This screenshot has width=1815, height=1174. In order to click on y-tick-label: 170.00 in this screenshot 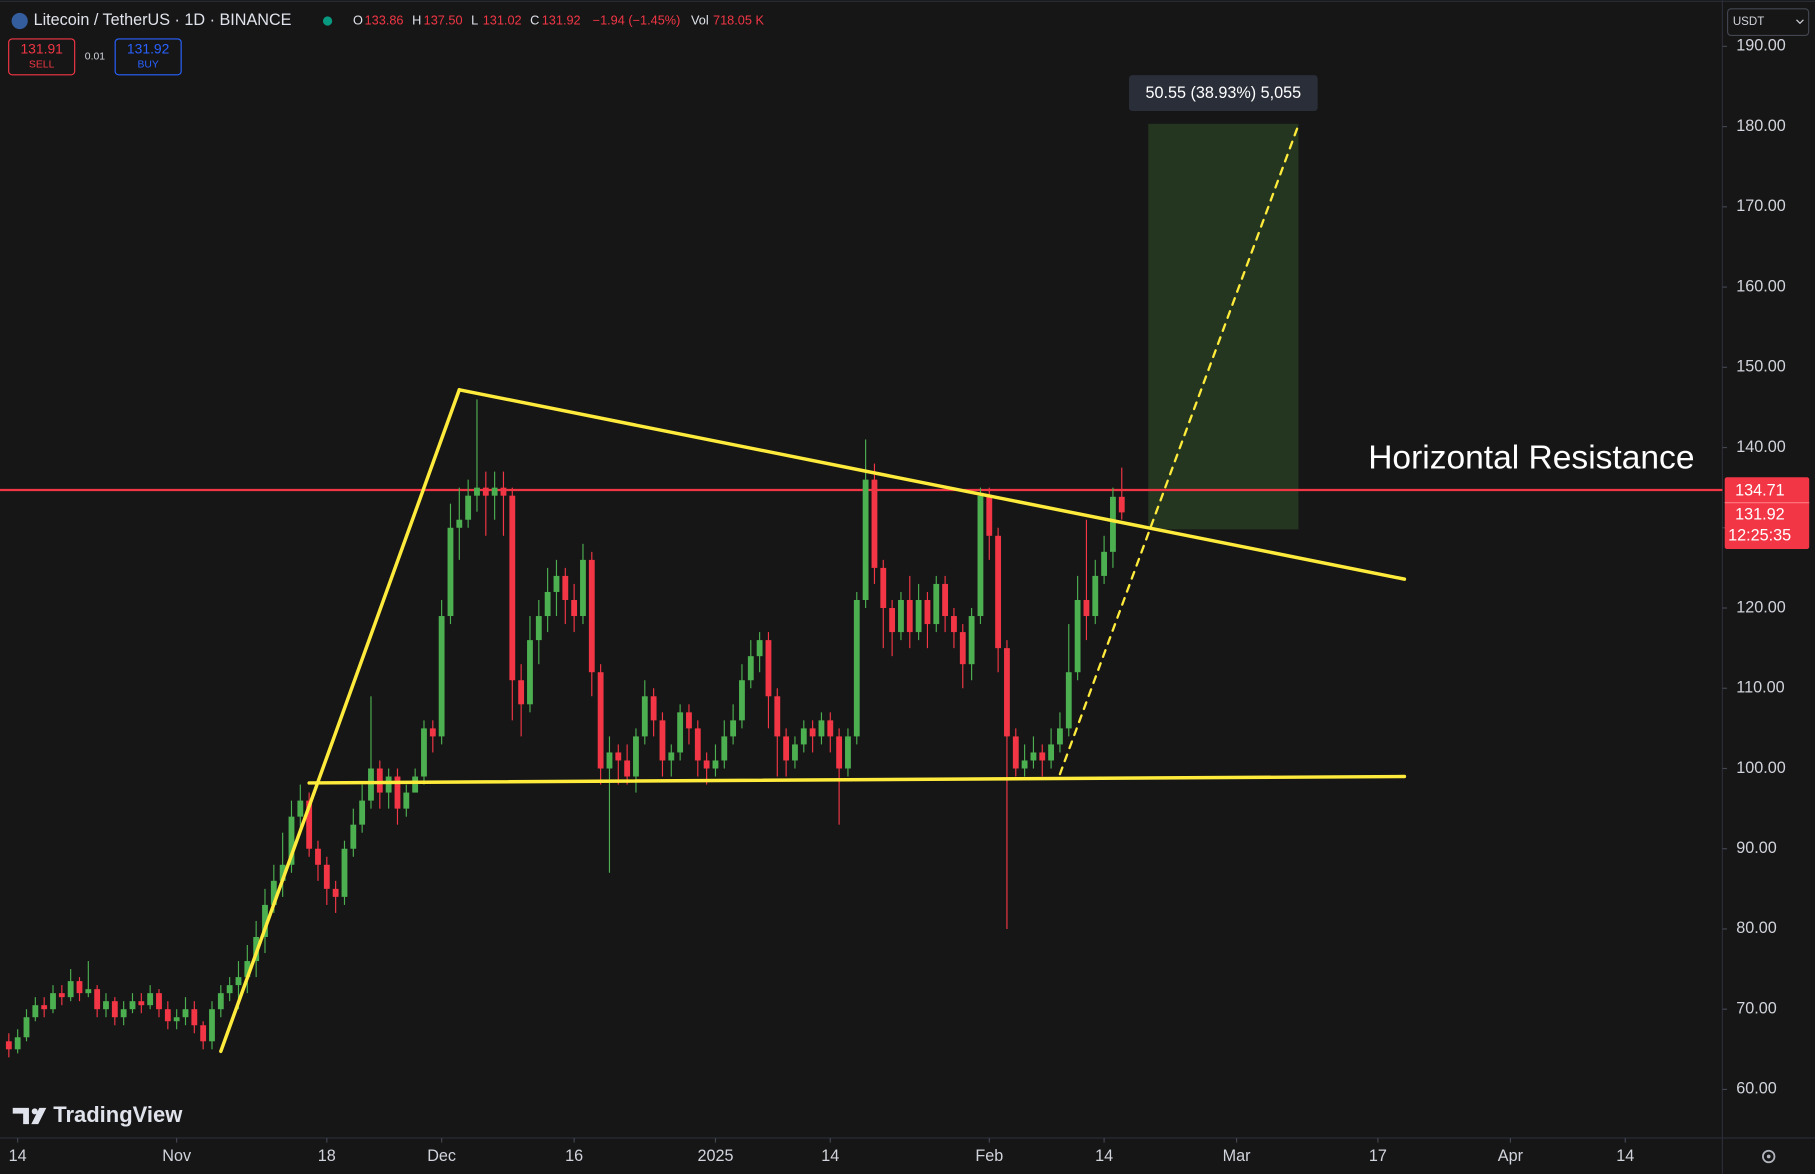, I will do `click(1761, 206)`.